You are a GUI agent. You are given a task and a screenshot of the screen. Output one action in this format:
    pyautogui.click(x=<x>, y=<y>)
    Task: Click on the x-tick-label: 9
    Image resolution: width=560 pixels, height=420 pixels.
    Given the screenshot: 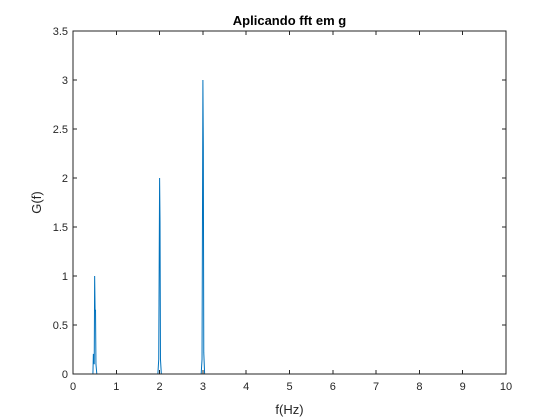 What is the action you would take?
    pyautogui.click(x=463, y=387)
    